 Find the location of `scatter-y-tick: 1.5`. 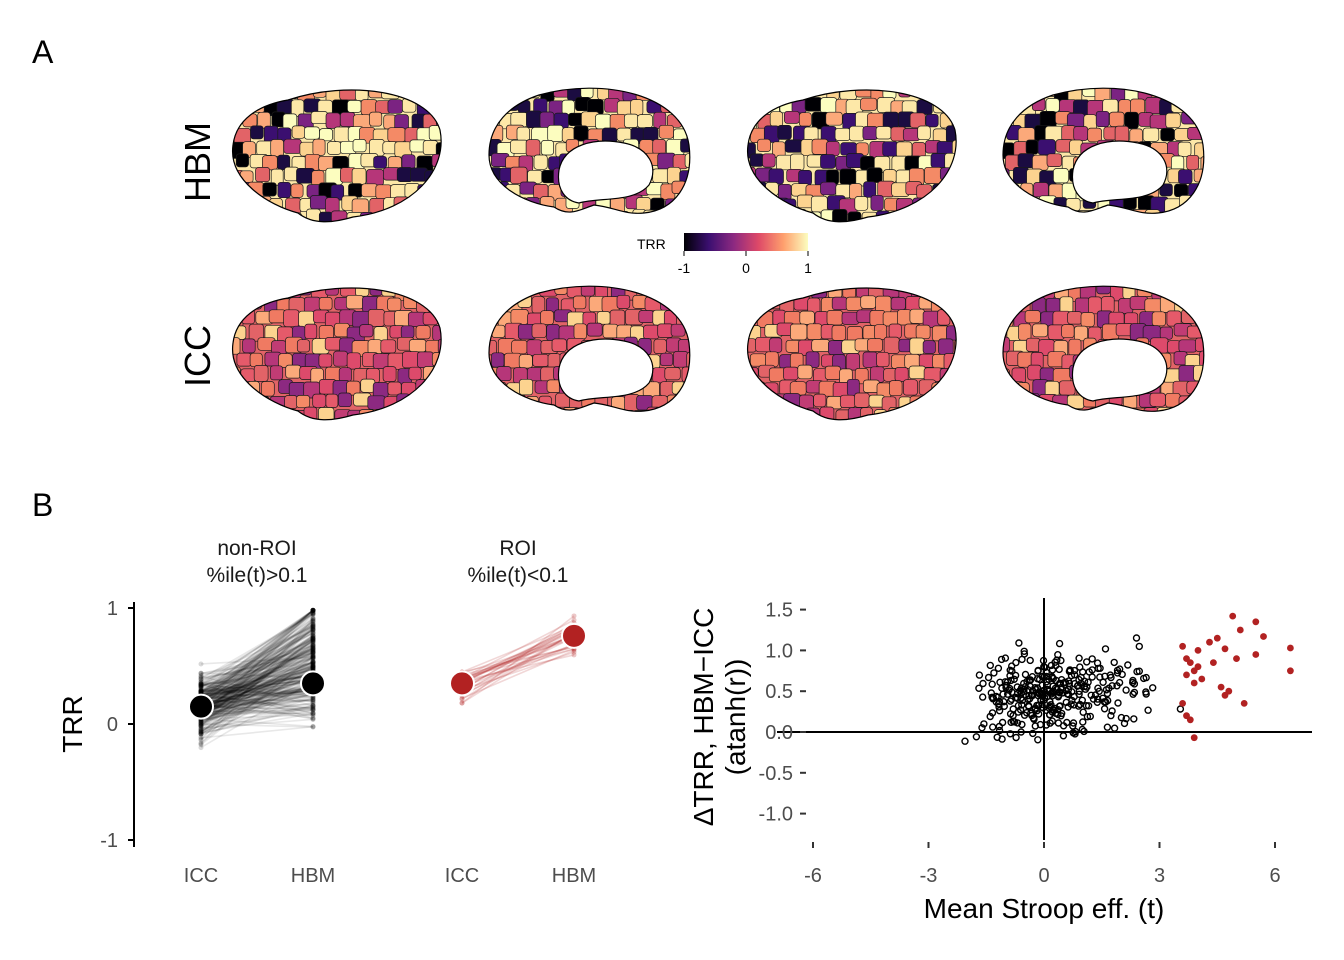

scatter-y-tick: 1.5 is located at coordinates (779, 611).